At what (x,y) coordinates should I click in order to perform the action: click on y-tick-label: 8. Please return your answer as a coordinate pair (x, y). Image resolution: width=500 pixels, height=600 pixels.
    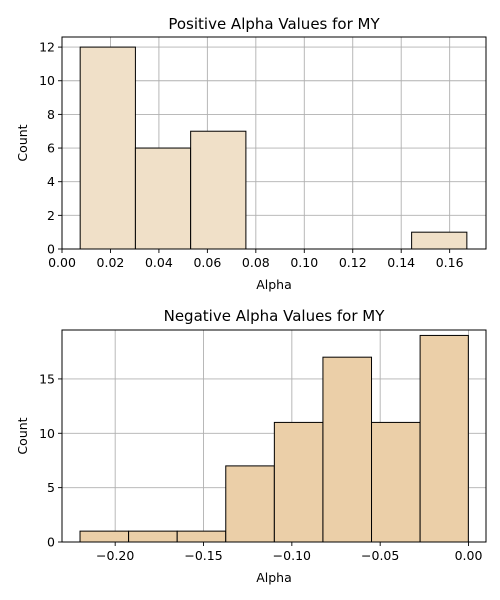
    Looking at the image, I should click on (51, 114).